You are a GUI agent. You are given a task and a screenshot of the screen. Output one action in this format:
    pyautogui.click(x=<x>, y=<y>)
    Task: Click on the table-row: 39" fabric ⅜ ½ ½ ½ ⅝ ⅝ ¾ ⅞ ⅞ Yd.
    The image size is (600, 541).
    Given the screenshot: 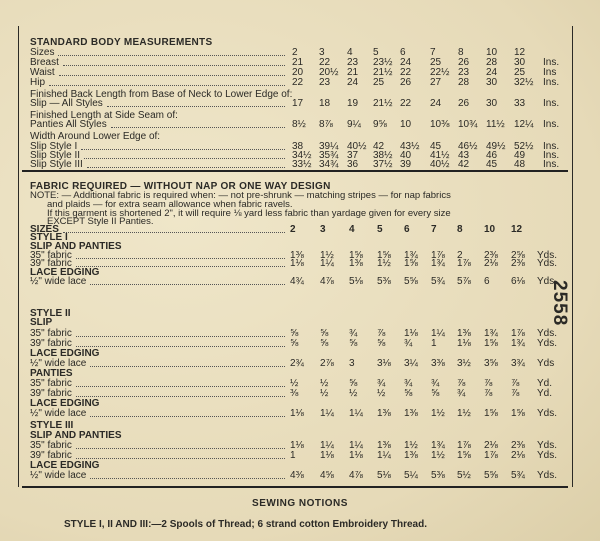 What is the action you would take?
    pyautogui.click(x=300, y=393)
    